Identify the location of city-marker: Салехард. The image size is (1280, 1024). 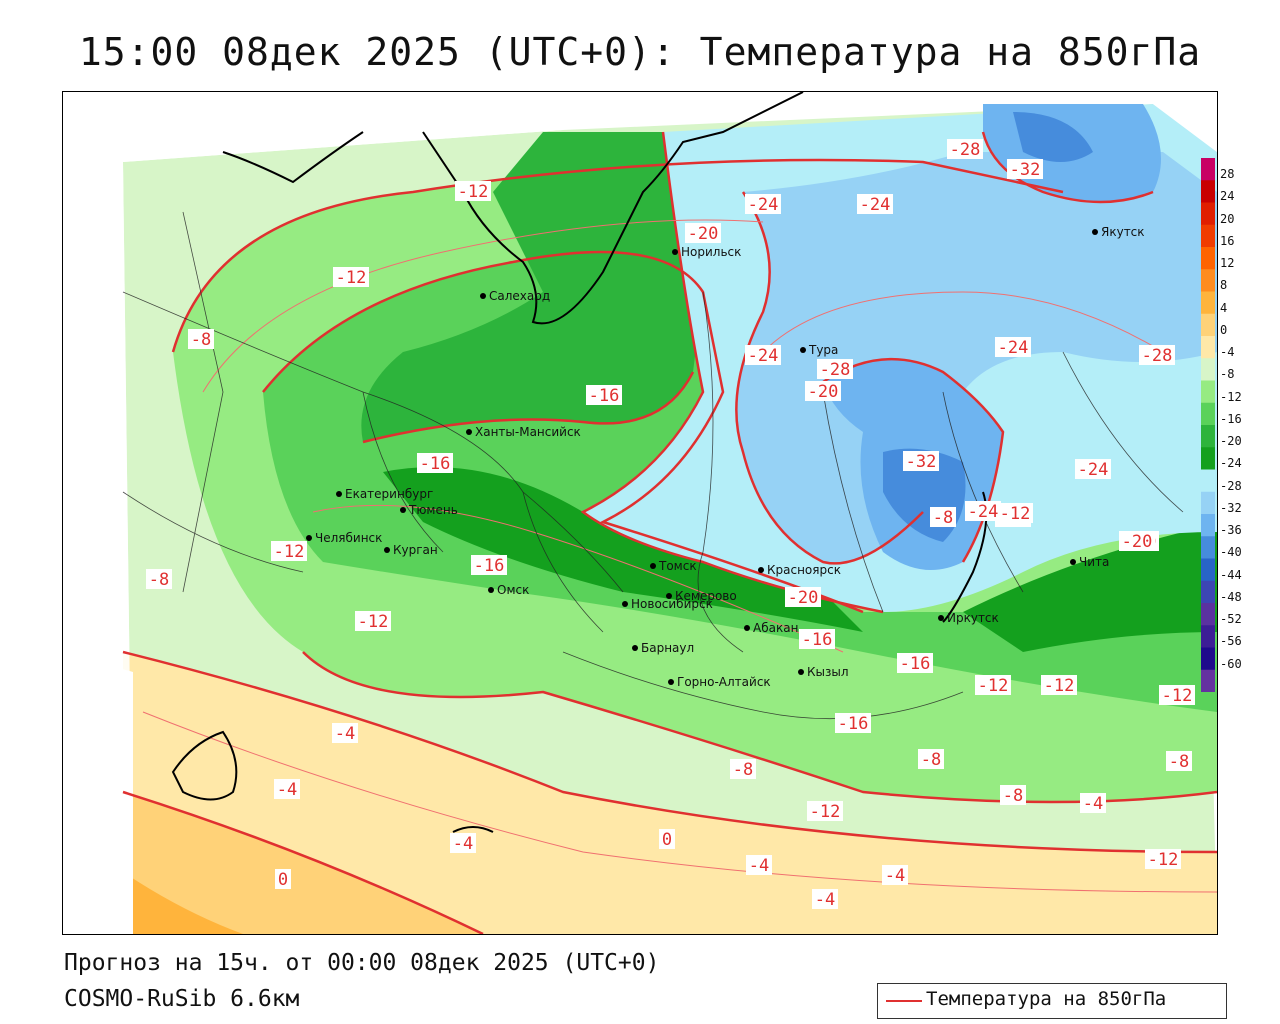
(515, 296).